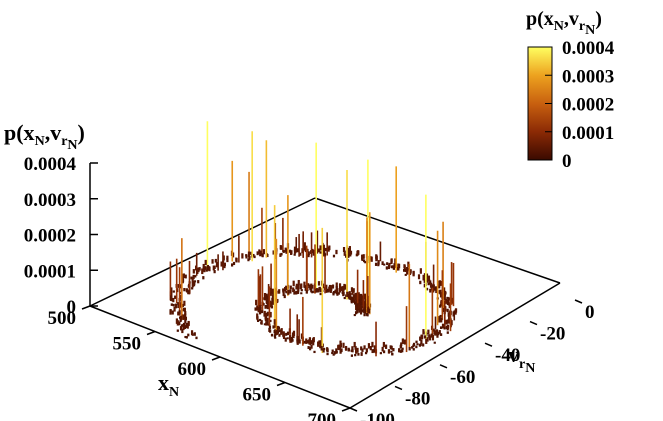  Describe the element at coordinates (192, 369) in the screenshot. I see `x-tick-label: 600` at that location.